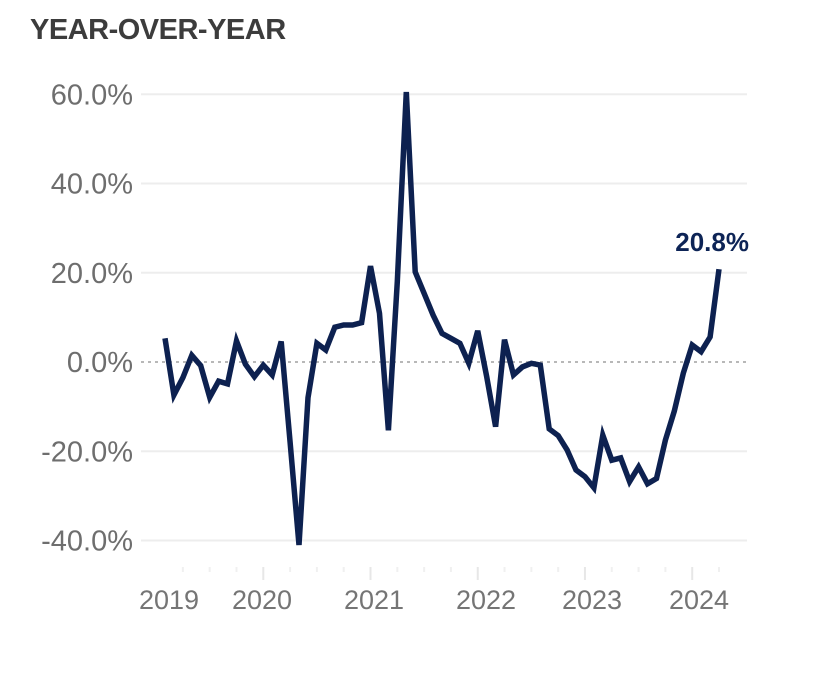 The height and width of the screenshot is (688, 818). What do you see at coordinates (451, 573) in the screenshot?
I see `x-axis-tick-marks` at bounding box center [451, 573].